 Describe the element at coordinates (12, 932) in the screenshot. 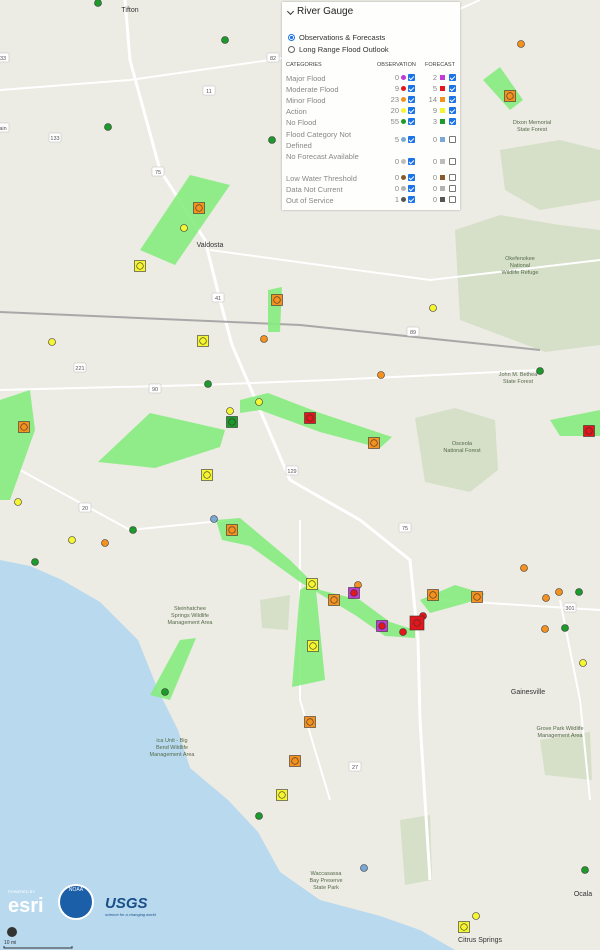

I see `info-button` at that location.